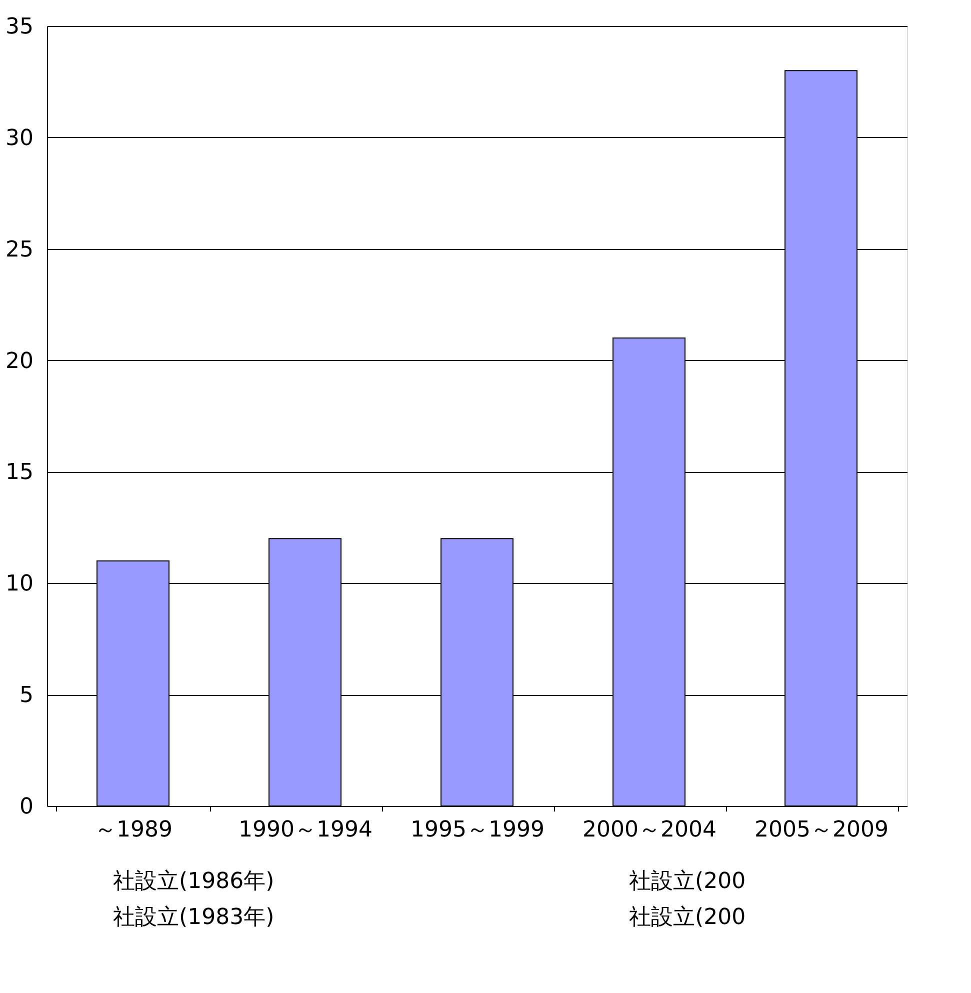 The width and height of the screenshot is (971, 993). Describe the element at coordinates (193, 917) in the screenshot. I see `text: 社設立(1983年)` at that location.